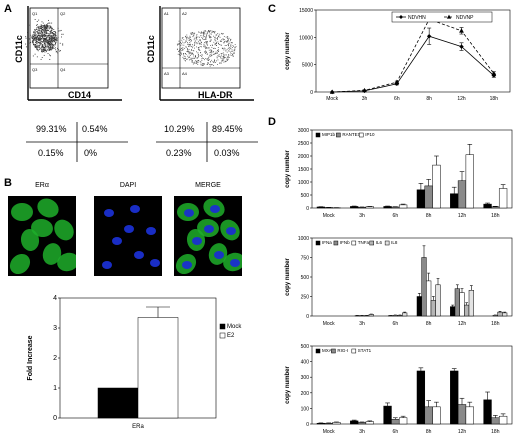 The image size is (520, 444). What do you see at coordinates (185, 13) in the screenshot?
I see `quadrant-label: A2` at bounding box center [185, 13].